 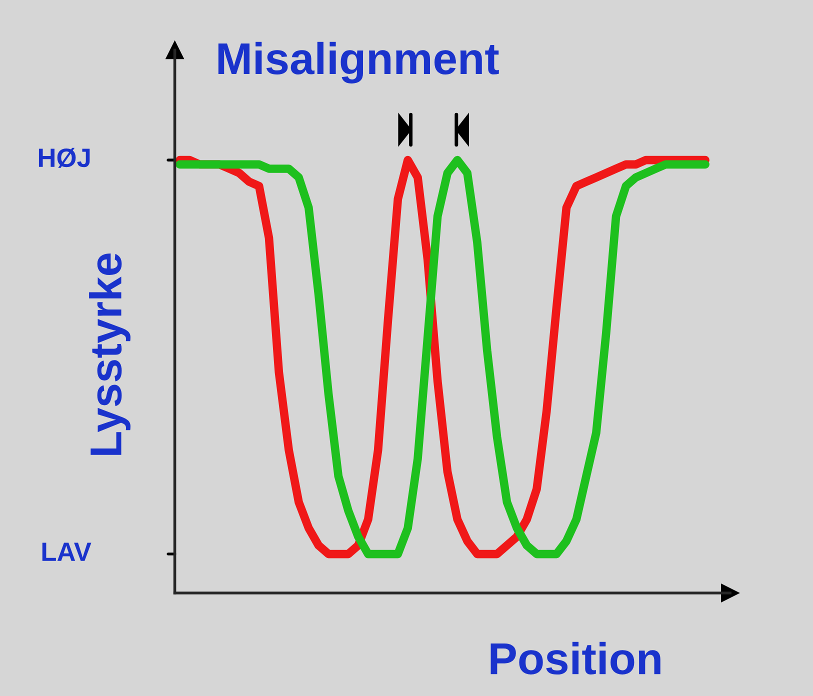 What do you see at coordinates (358, 63) in the screenshot?
I see `chart-title: Misalignment` at bounding box center [358, 63].